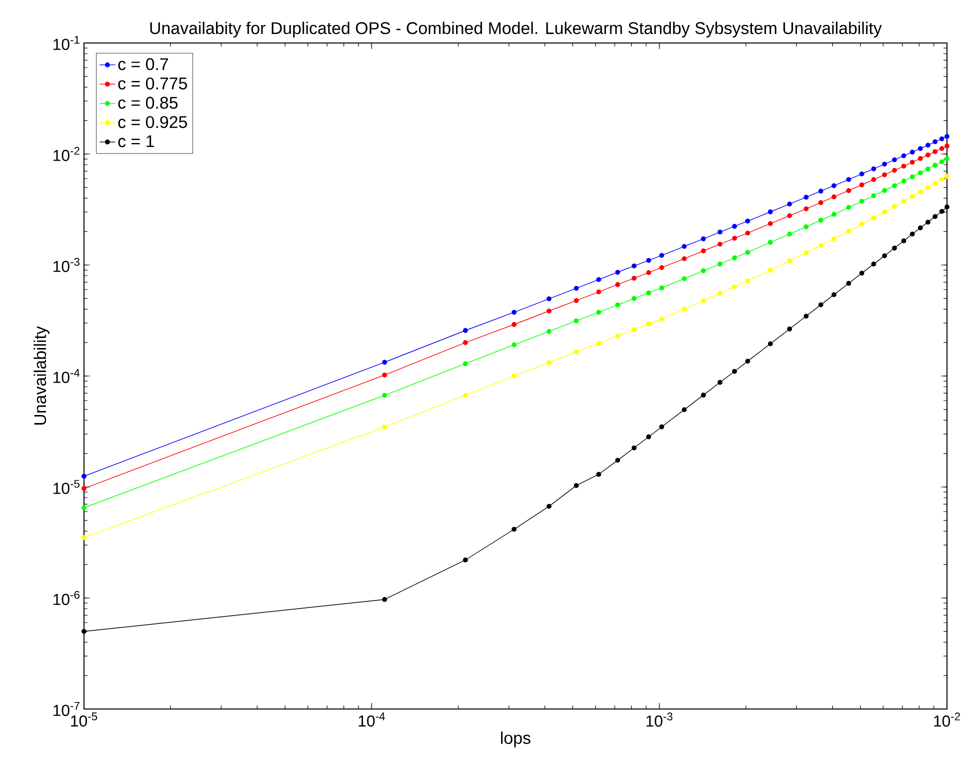  What do you see at coordinates (152, 122) in the screenshot?
I see `legend-label: c = 0.925` at bounding box center [152, 122].